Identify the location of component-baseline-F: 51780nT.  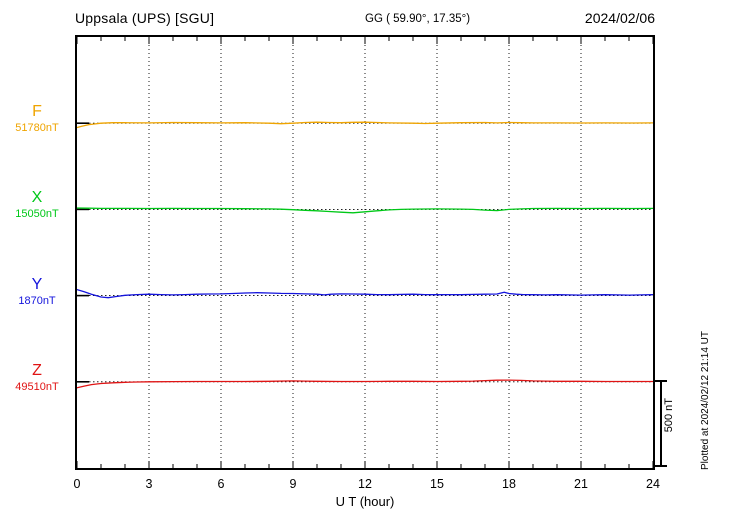
(37, 128).